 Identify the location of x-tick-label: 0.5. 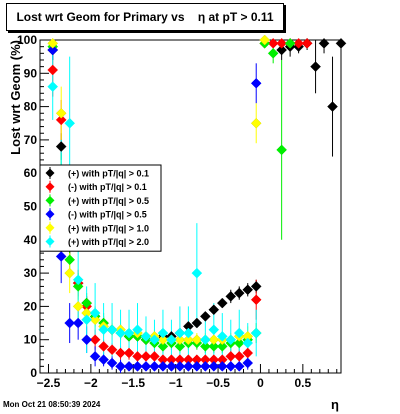
(303, 383).